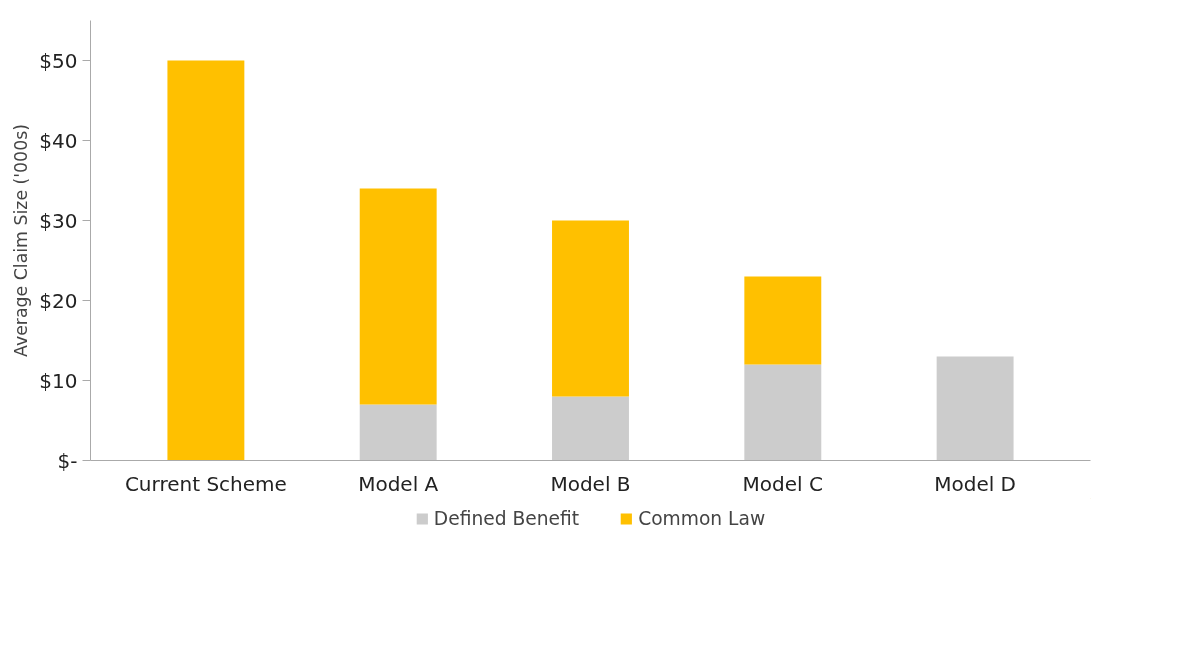 Image resolution: width=1200 pixels, height=670 pixels. What do you see at coordinates (58, 60) in the screenshot?
I see `y-tick-label: $50` at bounding box center [58, 60].